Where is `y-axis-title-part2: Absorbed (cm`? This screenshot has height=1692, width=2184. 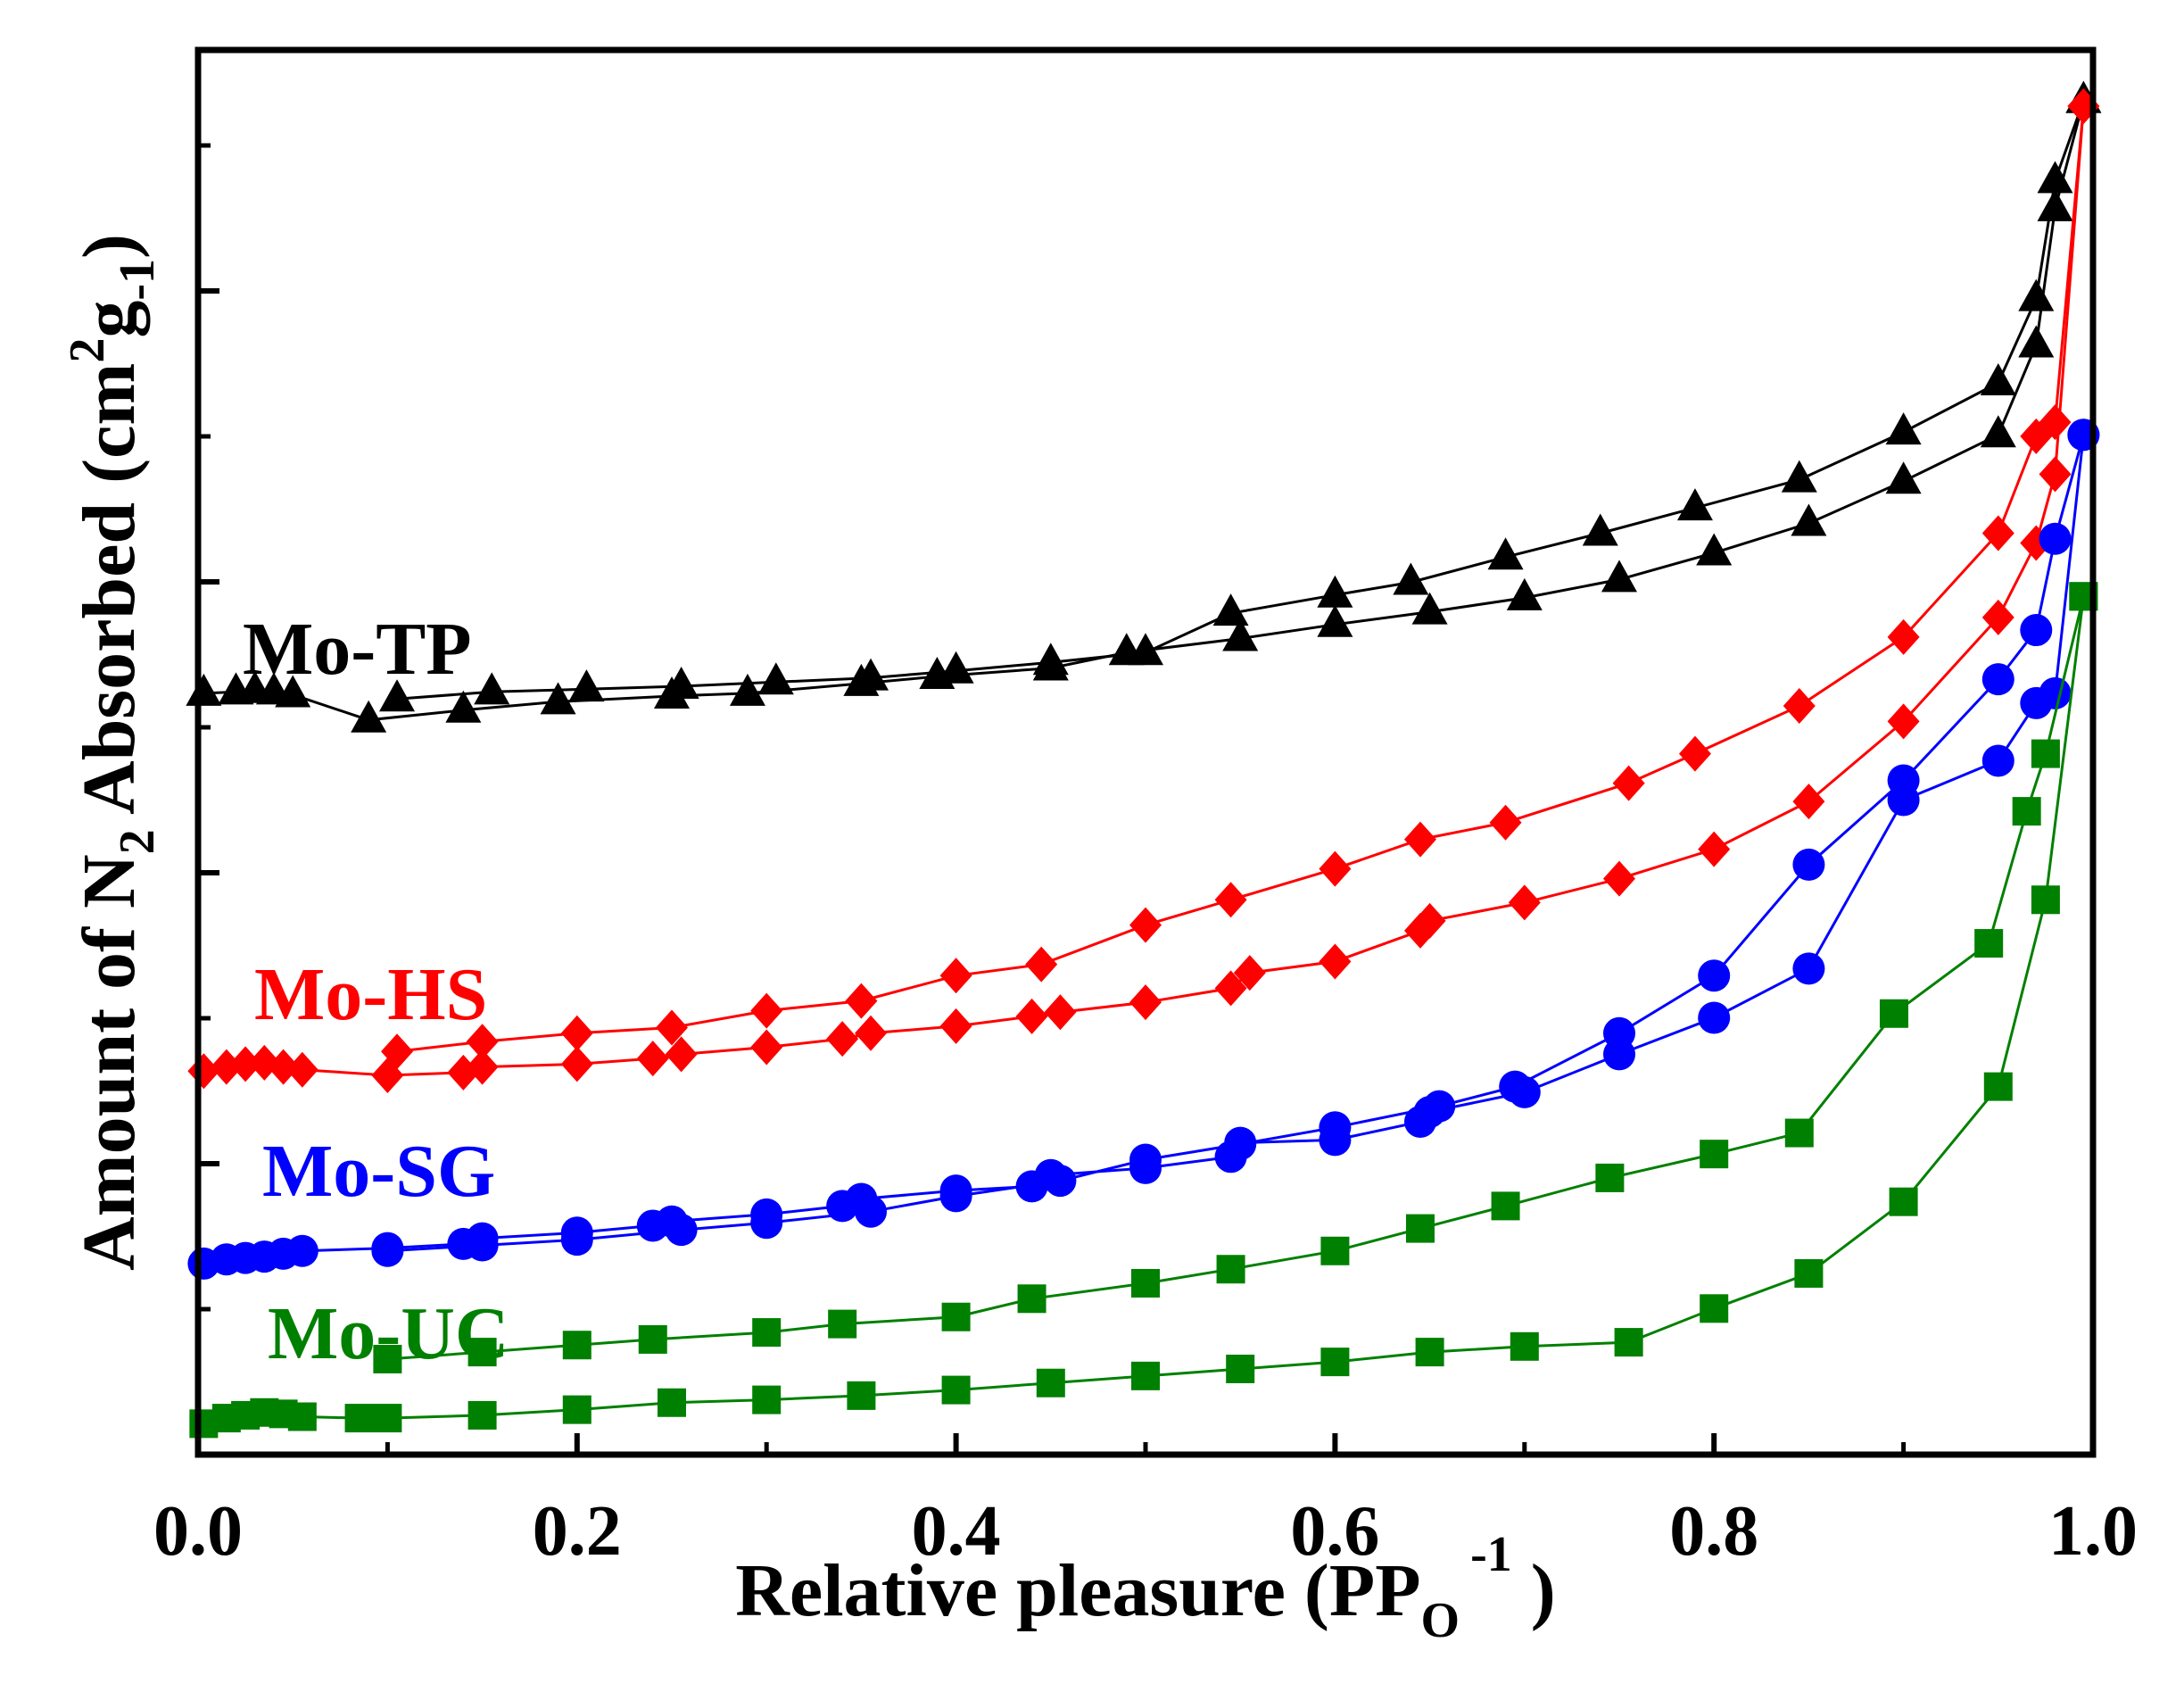 y-axis-title-part2: Absorbed (cm is located at coordinates (109, 597).